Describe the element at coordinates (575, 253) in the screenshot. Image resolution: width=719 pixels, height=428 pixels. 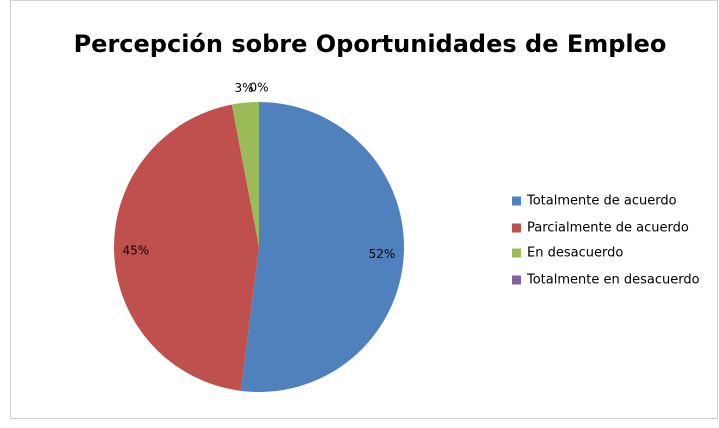
I see `legend-label: En desacuerdo` at that location.